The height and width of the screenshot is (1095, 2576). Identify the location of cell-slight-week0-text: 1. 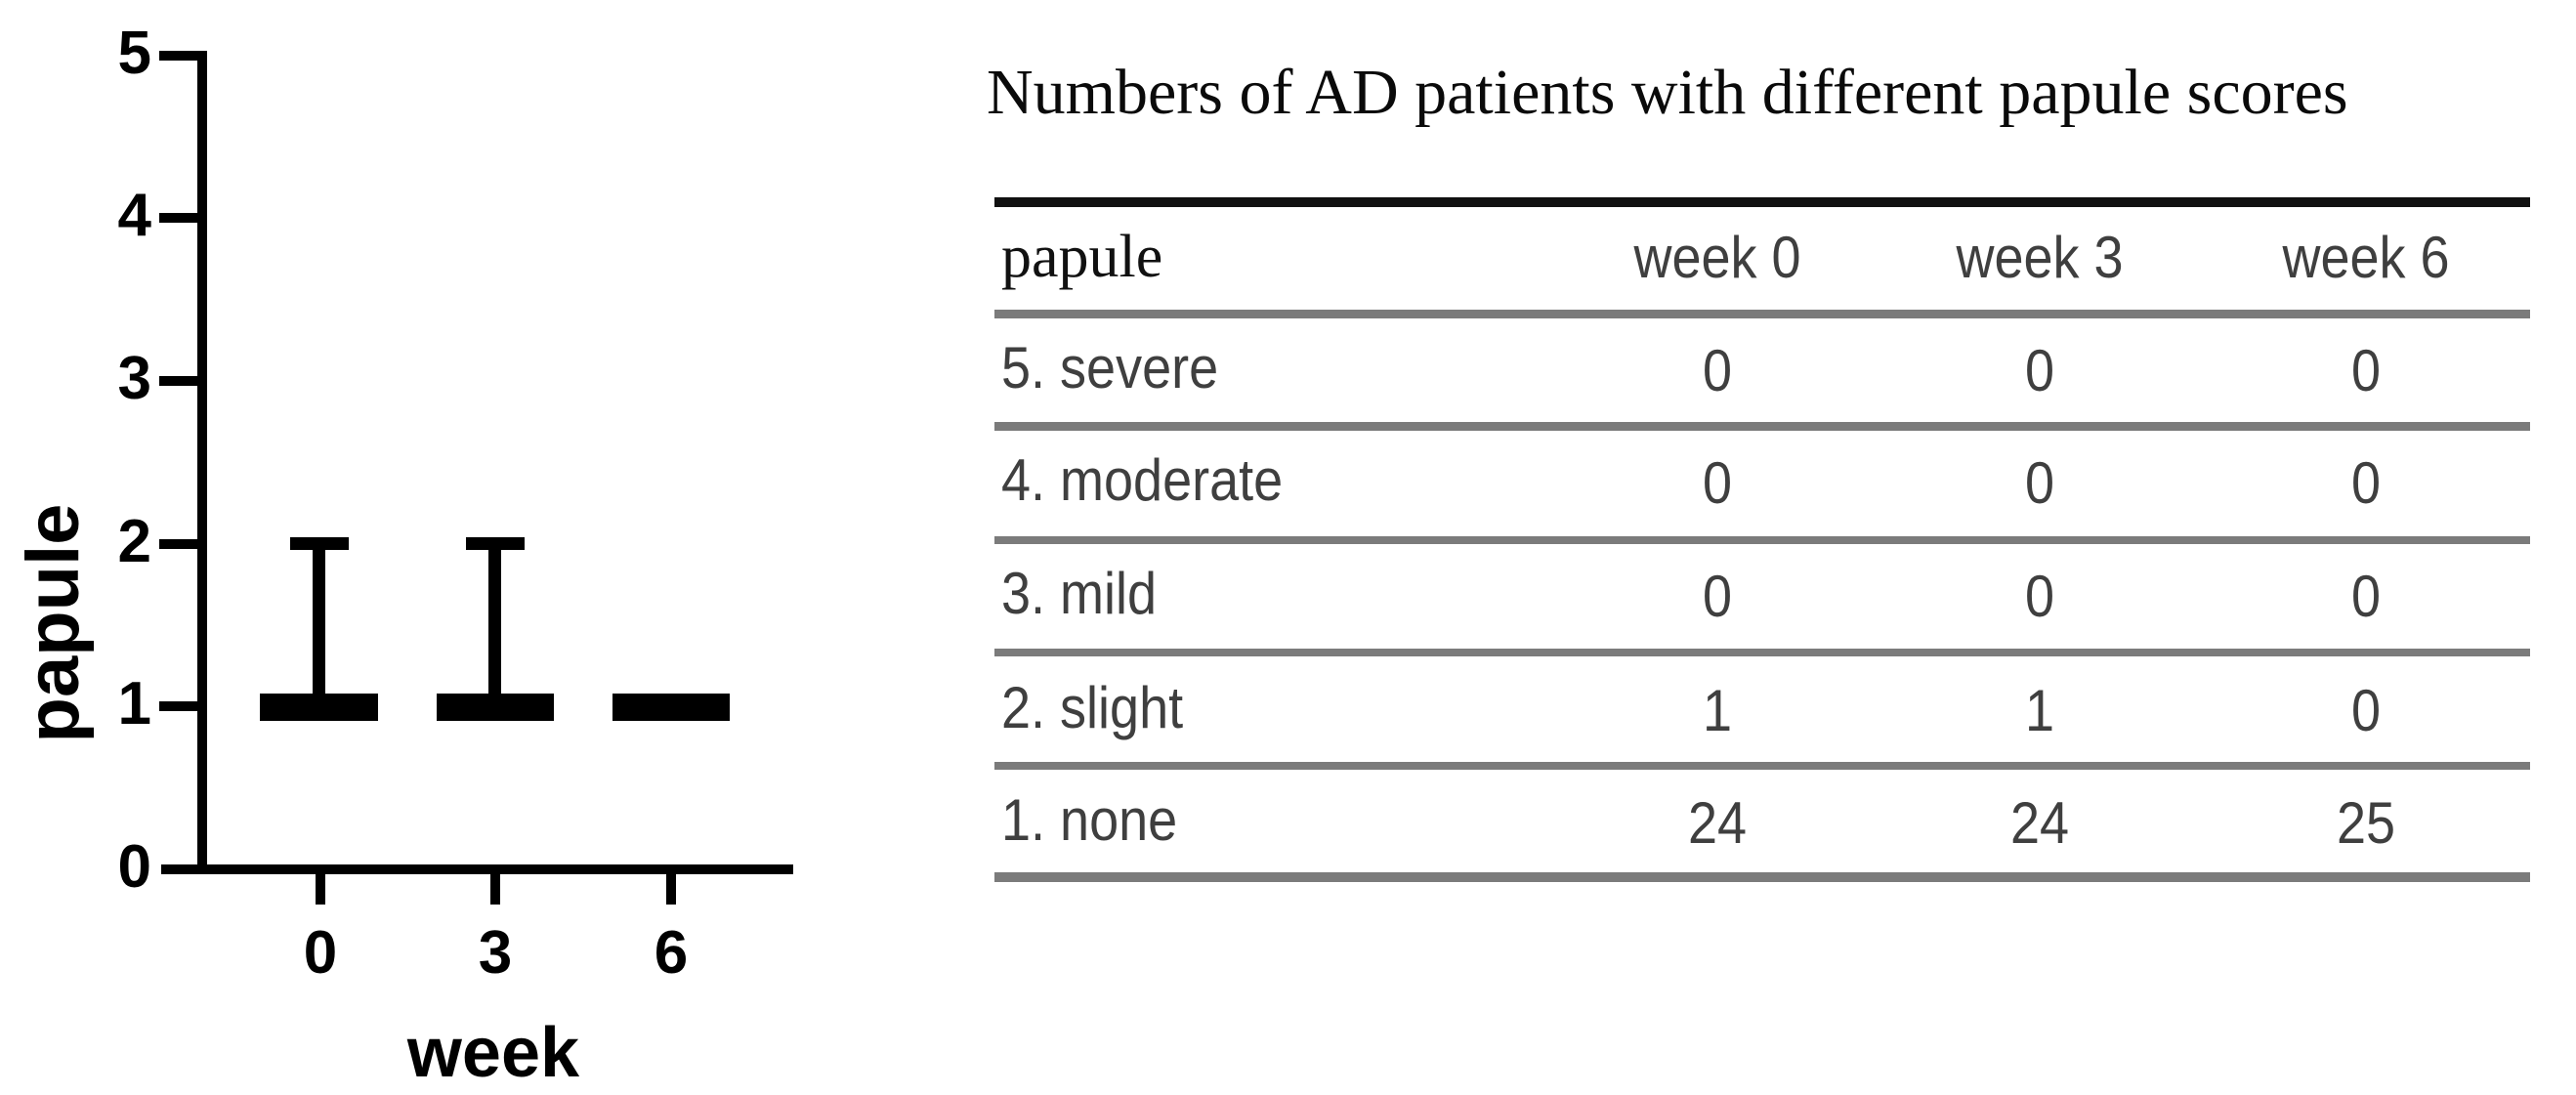
(1717, 710).